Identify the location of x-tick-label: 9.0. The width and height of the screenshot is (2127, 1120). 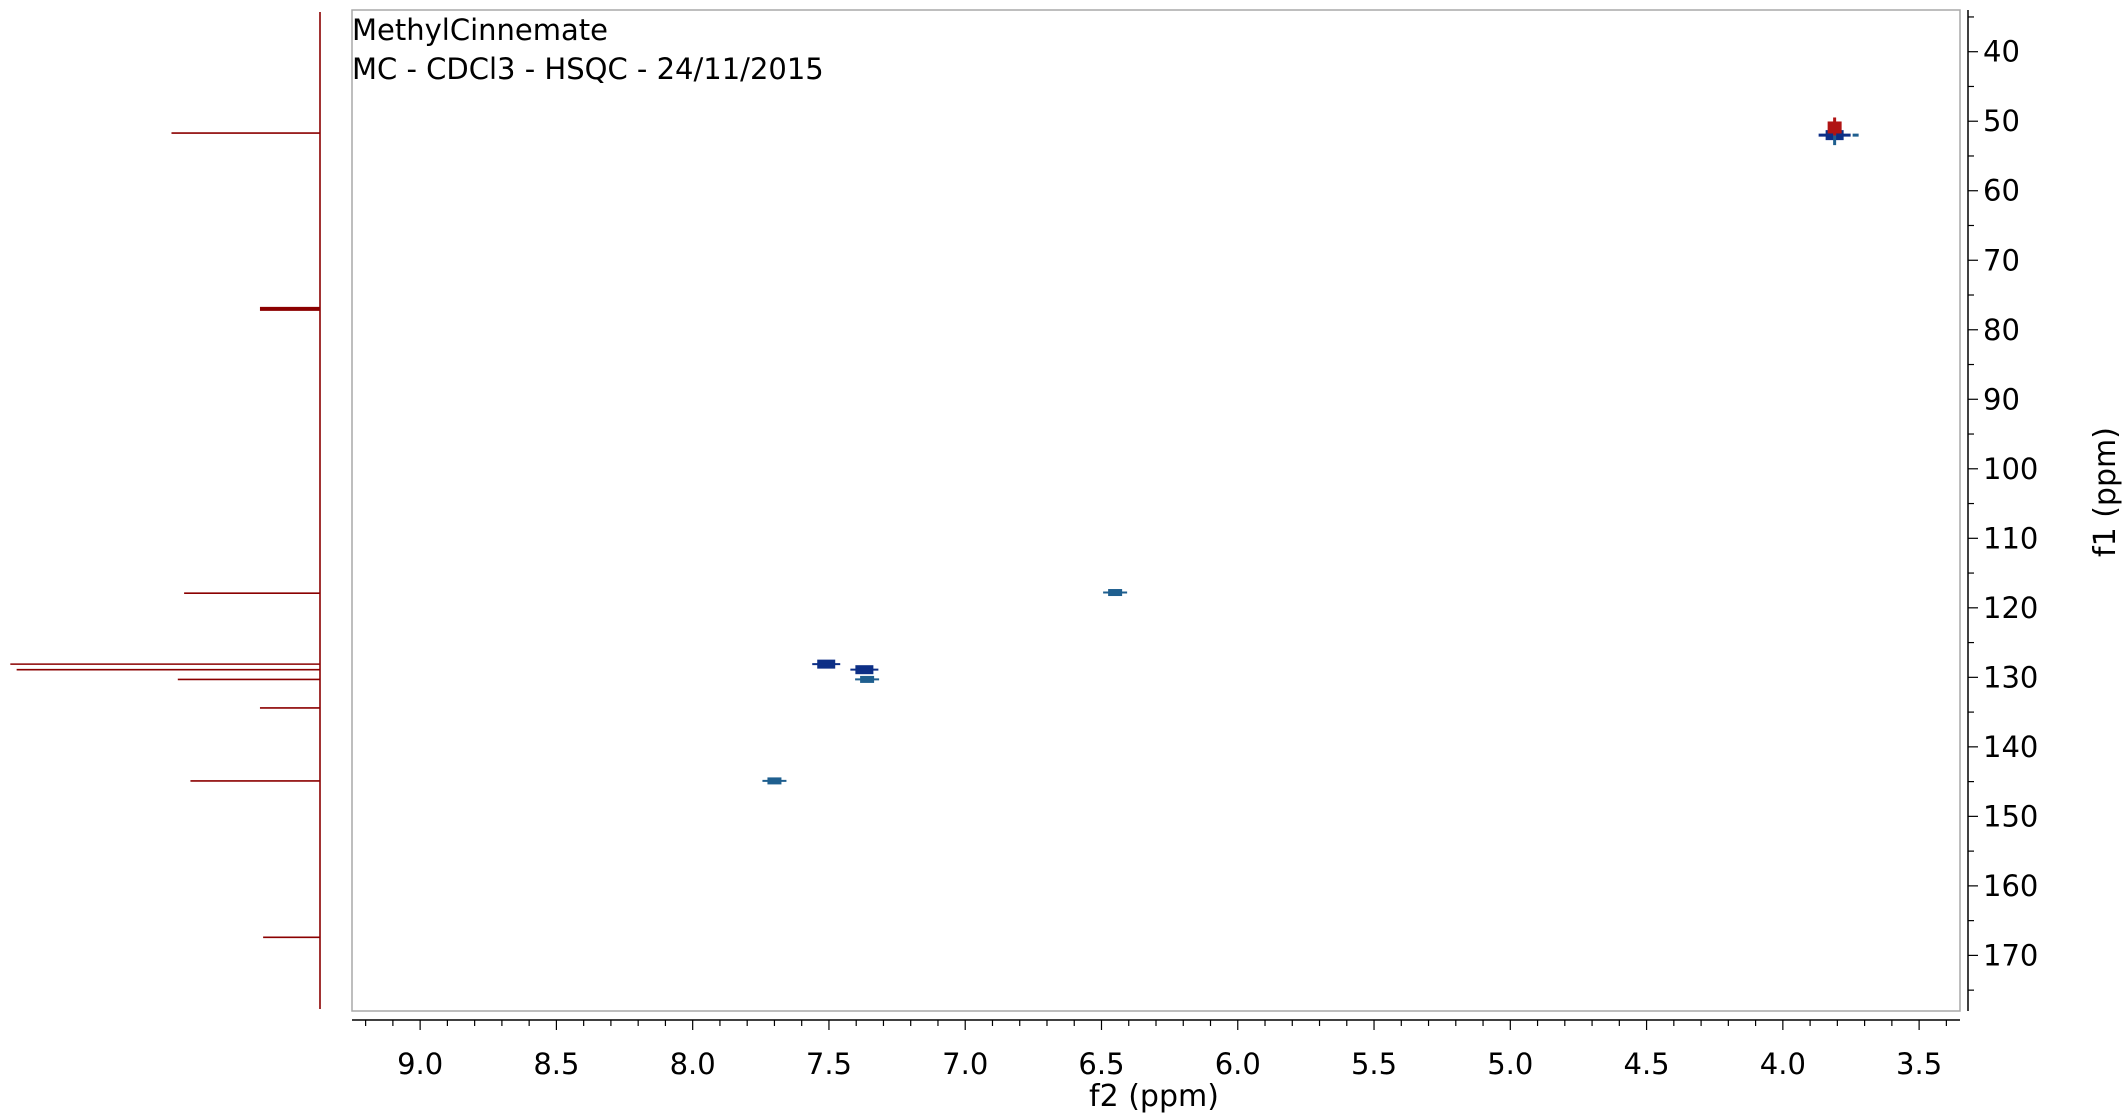
(420, 1064).